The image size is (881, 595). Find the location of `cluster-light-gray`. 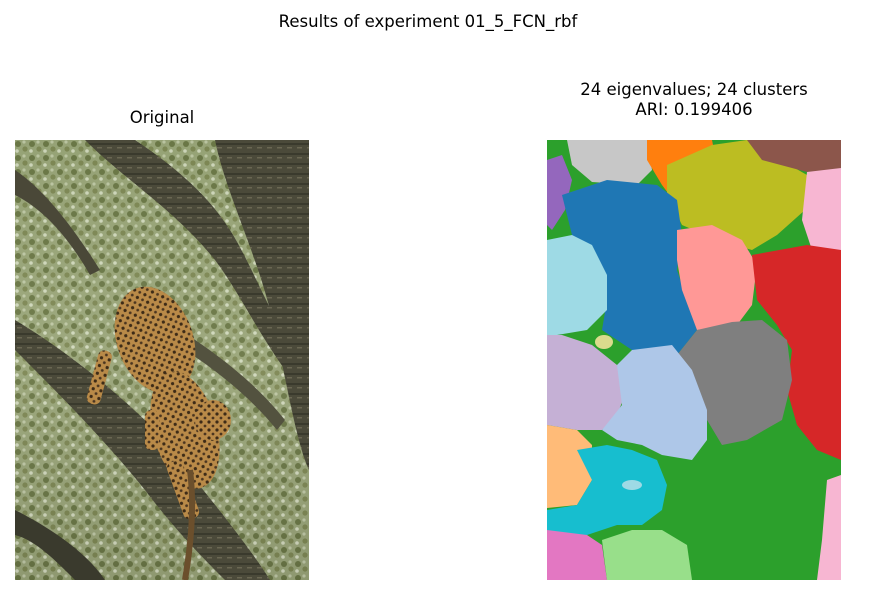

cluster-light-gray is located at coordinates (609, 162).